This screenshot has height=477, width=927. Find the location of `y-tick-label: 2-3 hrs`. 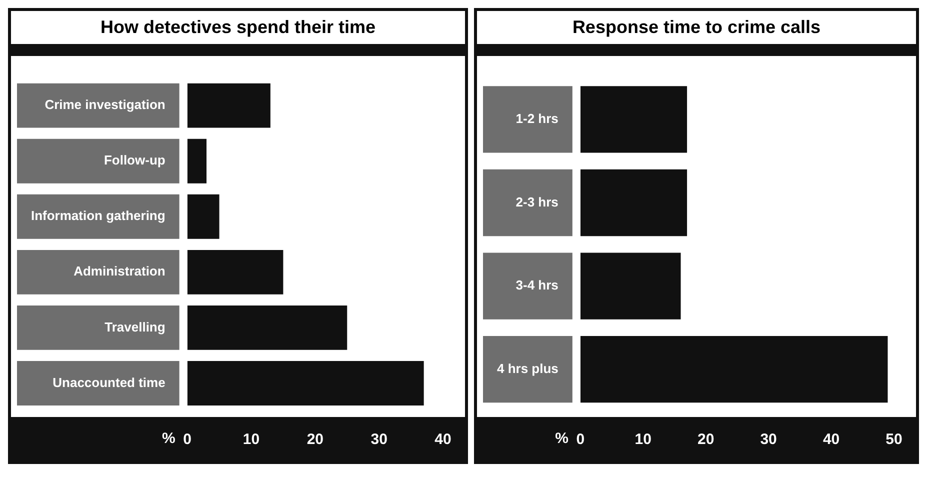

y-tick-label: 2-3 hrs is located at coordinates (537, 202).